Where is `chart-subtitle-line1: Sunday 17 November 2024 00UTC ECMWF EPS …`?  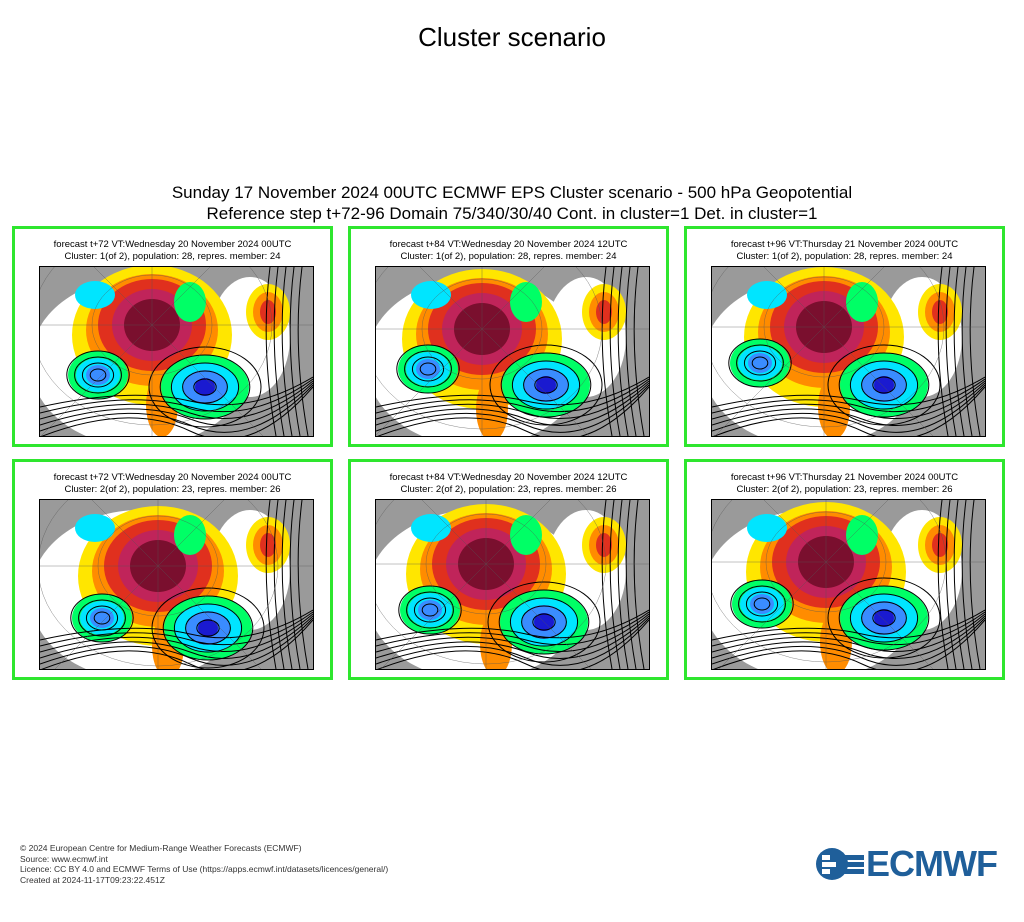 chart-subtitle-line1: Sunday 17 November 2024 00UTC ECMWF EPS … is located at coordinates (512, 192).